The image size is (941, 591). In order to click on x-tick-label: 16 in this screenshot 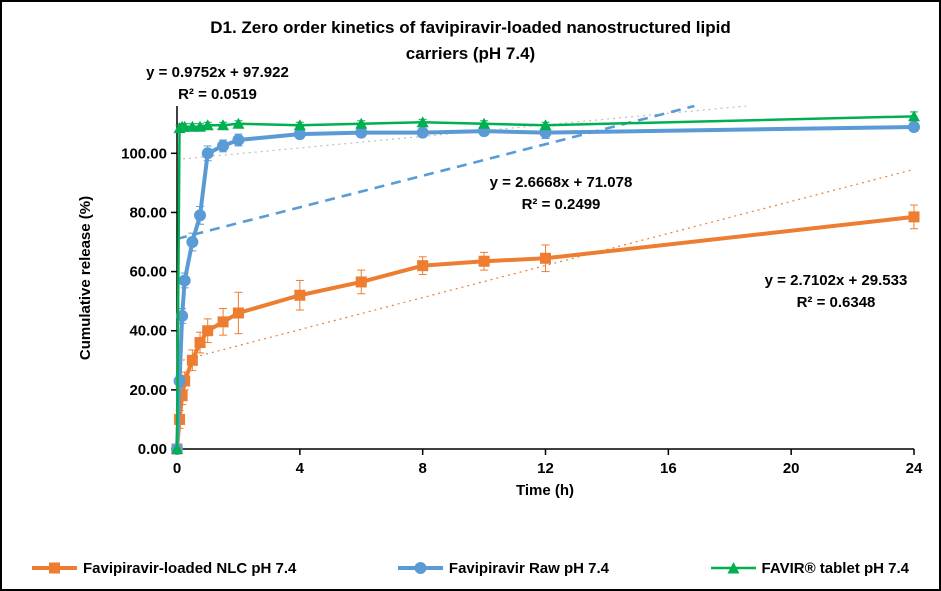, I will do `click(668, 468)`.